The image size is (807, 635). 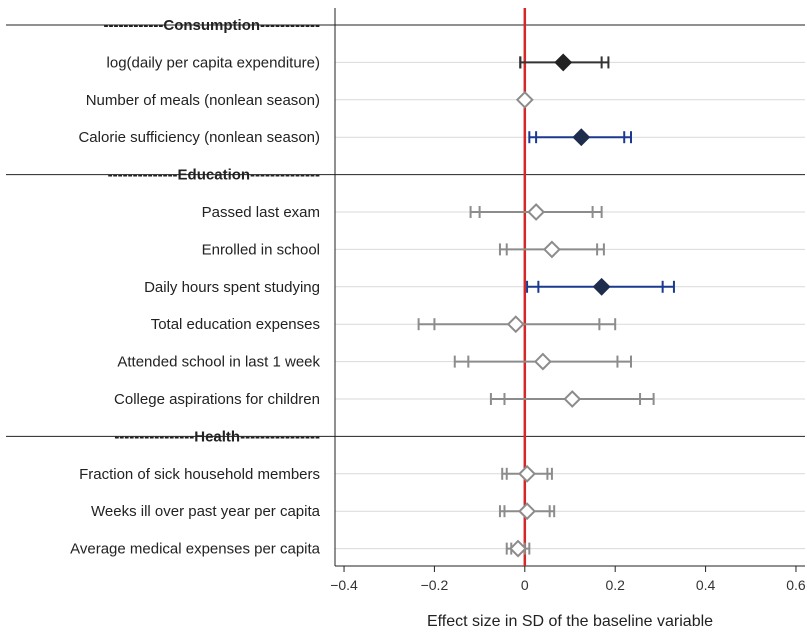 I want to click on x-axis-ticks: −0.4 −0.2 0 0.2 0.4 0.6, so click(x=568, y=579).